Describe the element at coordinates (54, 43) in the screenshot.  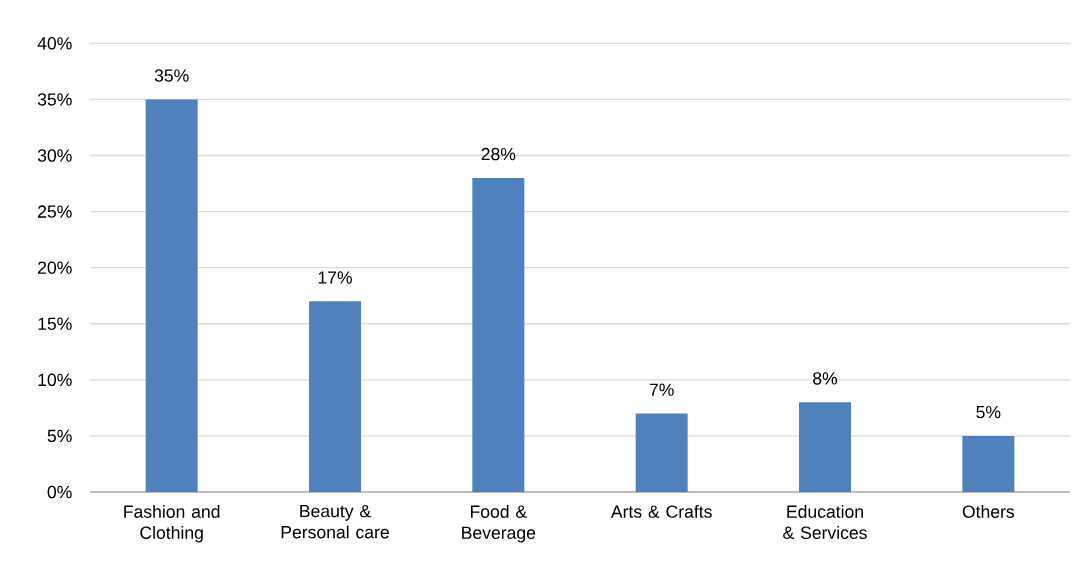
I see `y-tick-label: 40%` at that location.